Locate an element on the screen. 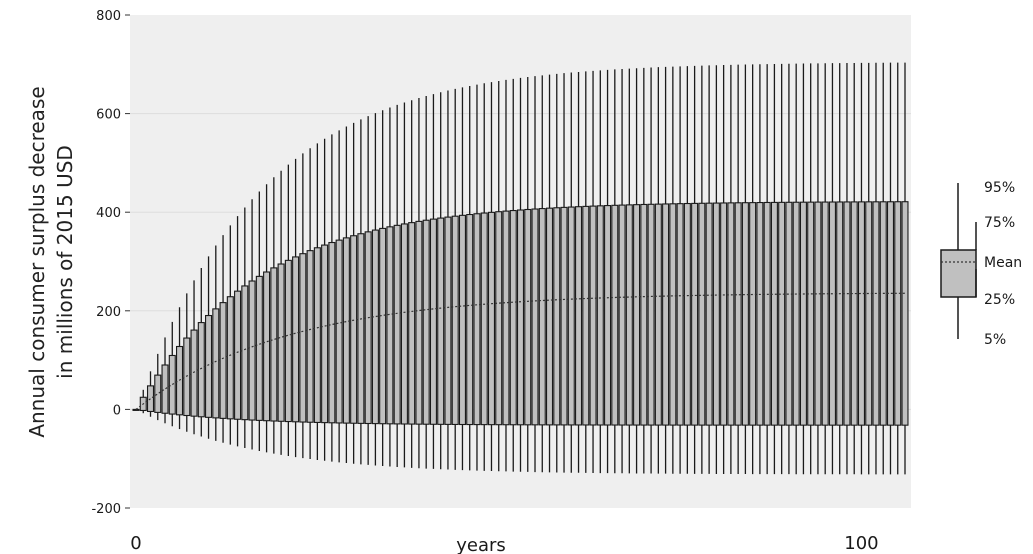  legend-label-25: 25% is located at coordinates (999, 300).